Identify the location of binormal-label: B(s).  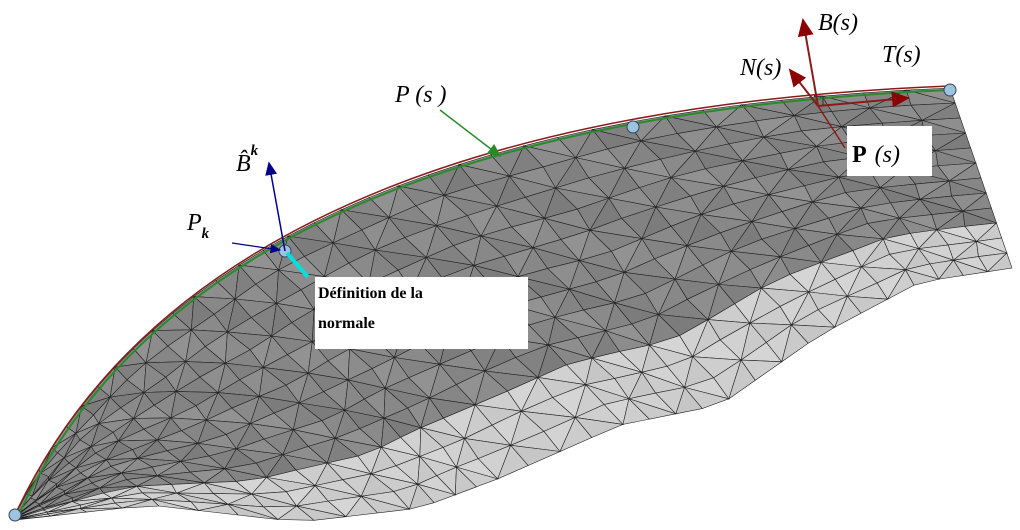
(838, 23).